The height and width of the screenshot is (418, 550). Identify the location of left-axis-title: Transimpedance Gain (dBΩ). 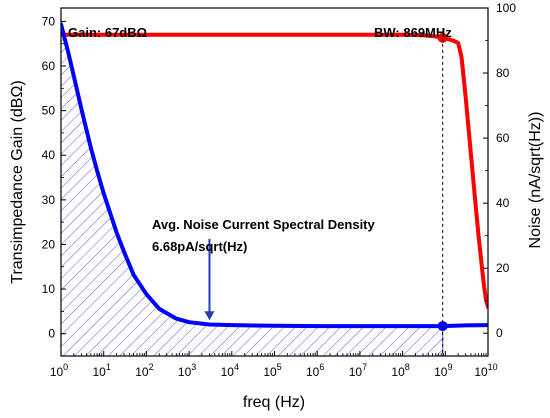
(17, 181).